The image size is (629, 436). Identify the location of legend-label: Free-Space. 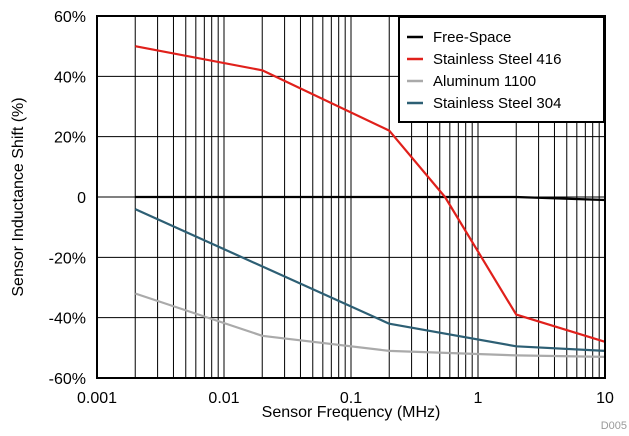
(472, 37).